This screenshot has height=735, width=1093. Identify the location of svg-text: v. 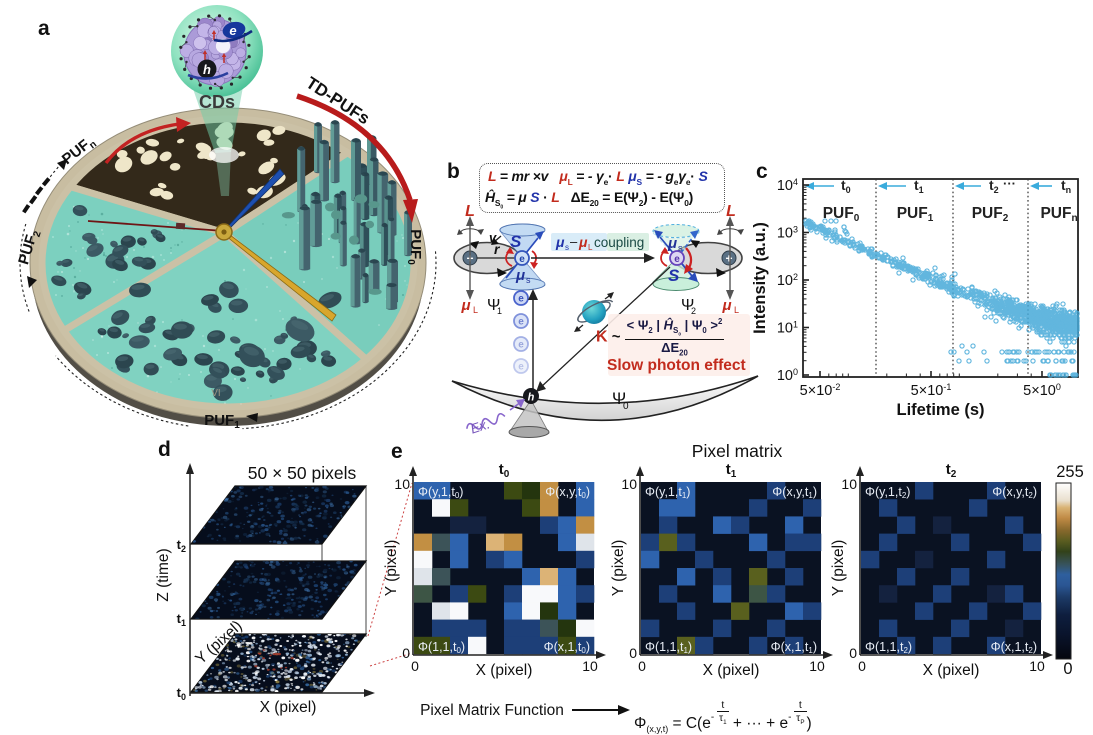
(493, 237).